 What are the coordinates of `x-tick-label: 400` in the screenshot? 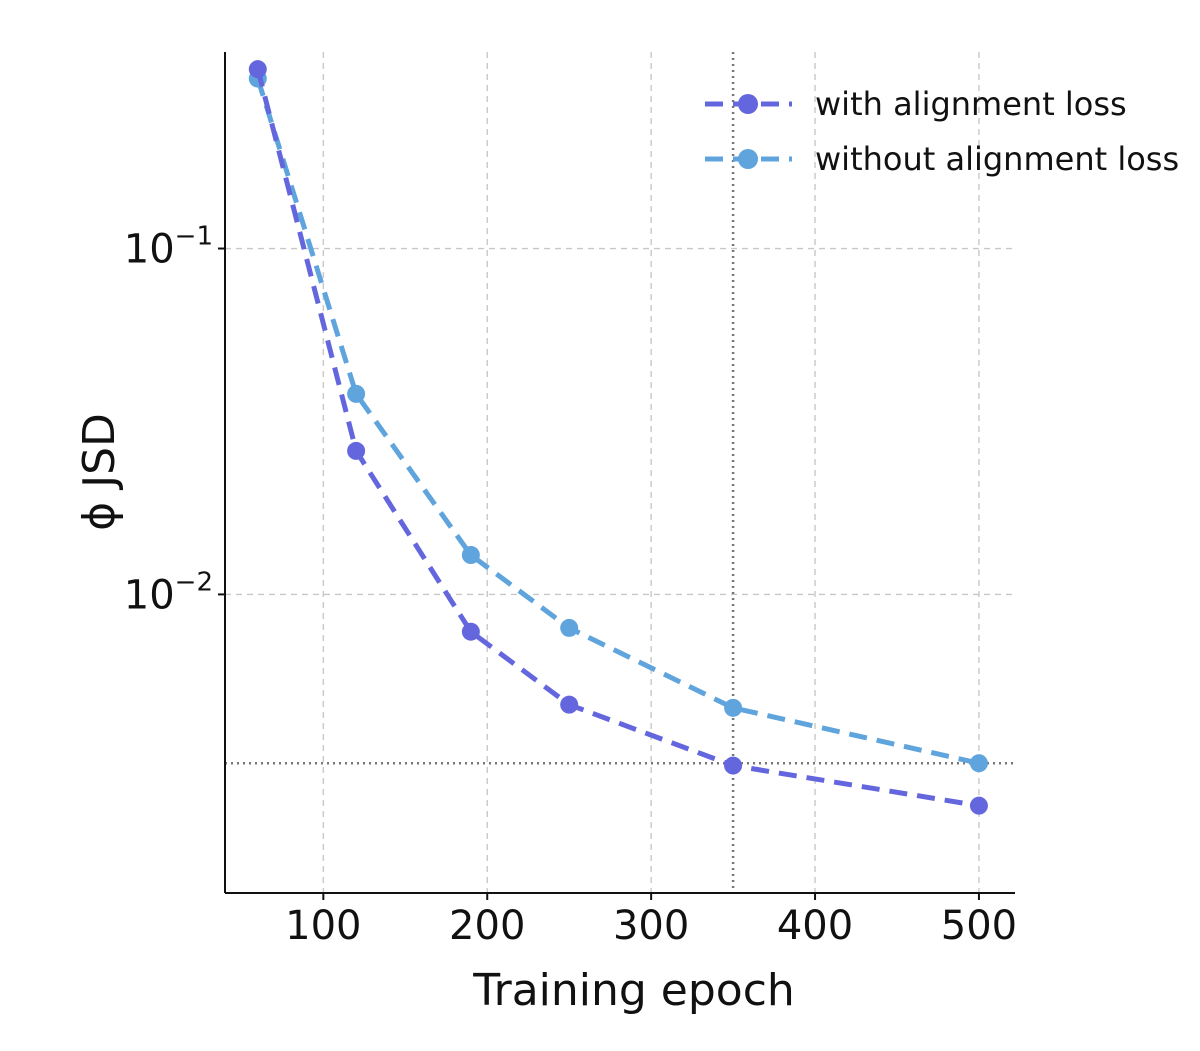 It's located at (815, 926).